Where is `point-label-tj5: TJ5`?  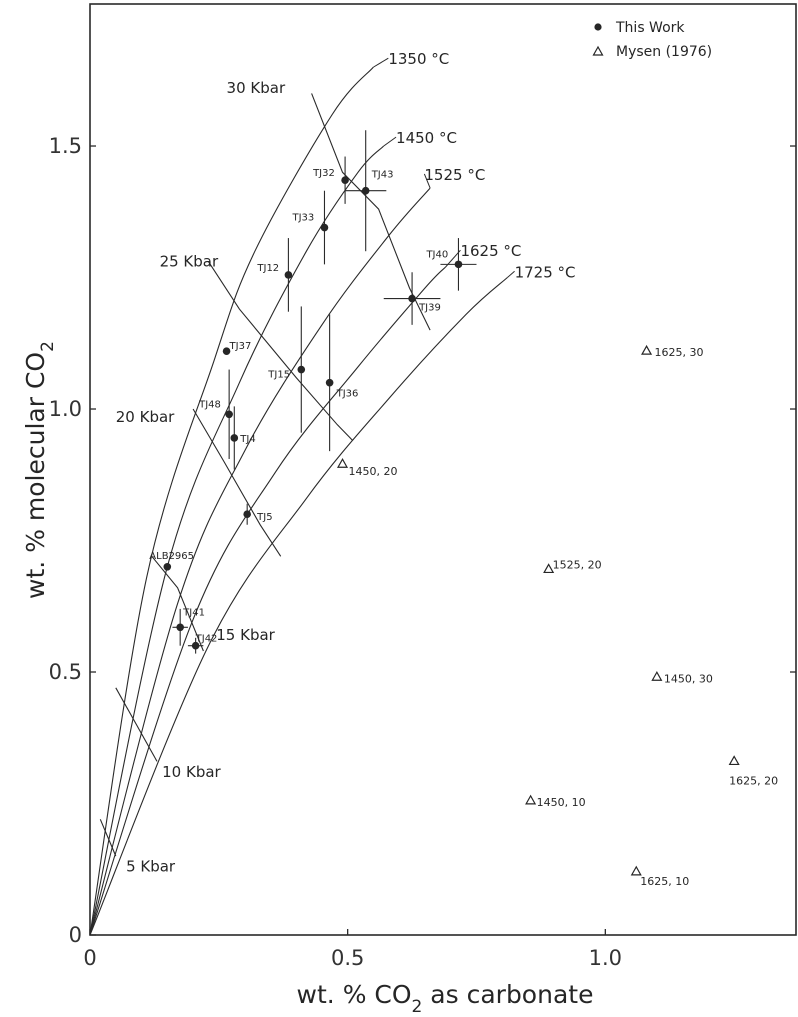
point-label-tj5: TJ5 is located at coordinates (264, 517).